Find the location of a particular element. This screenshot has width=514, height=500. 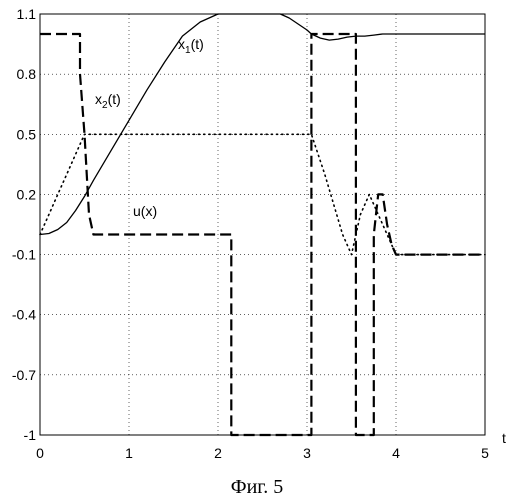

y-tick-label: -0.7 is located at coordinates (24, 375).